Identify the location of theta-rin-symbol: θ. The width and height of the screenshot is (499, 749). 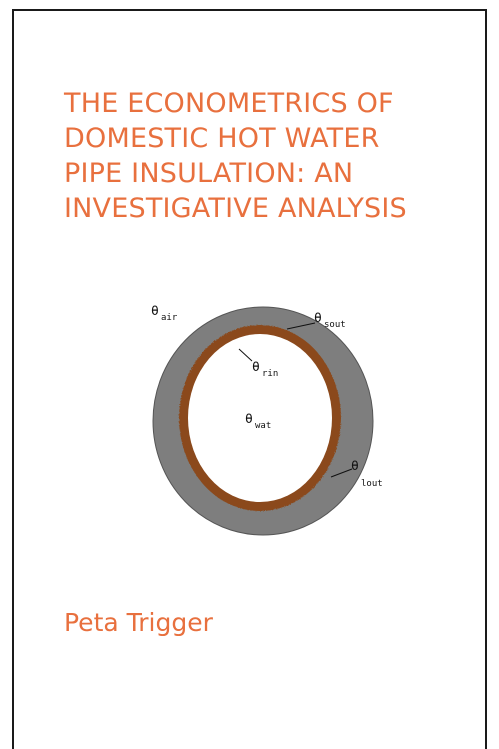
(256, 367).